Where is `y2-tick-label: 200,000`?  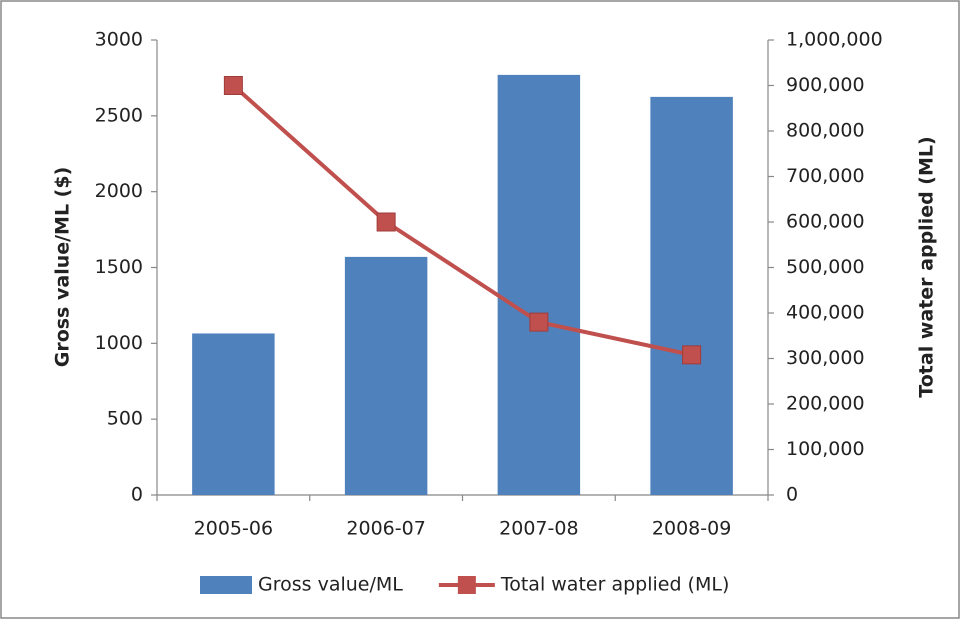 y2-tick-label: 200,000 is located at coordinates (825, 404).